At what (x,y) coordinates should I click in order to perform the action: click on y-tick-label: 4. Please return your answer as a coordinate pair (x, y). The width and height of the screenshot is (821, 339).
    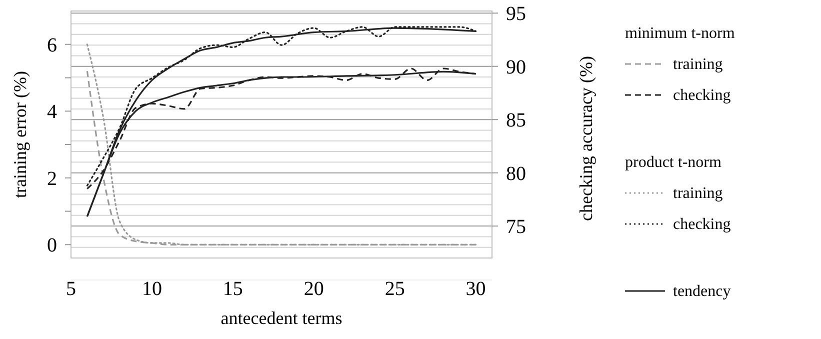
    Looking at the image, I should click on (52, 112).